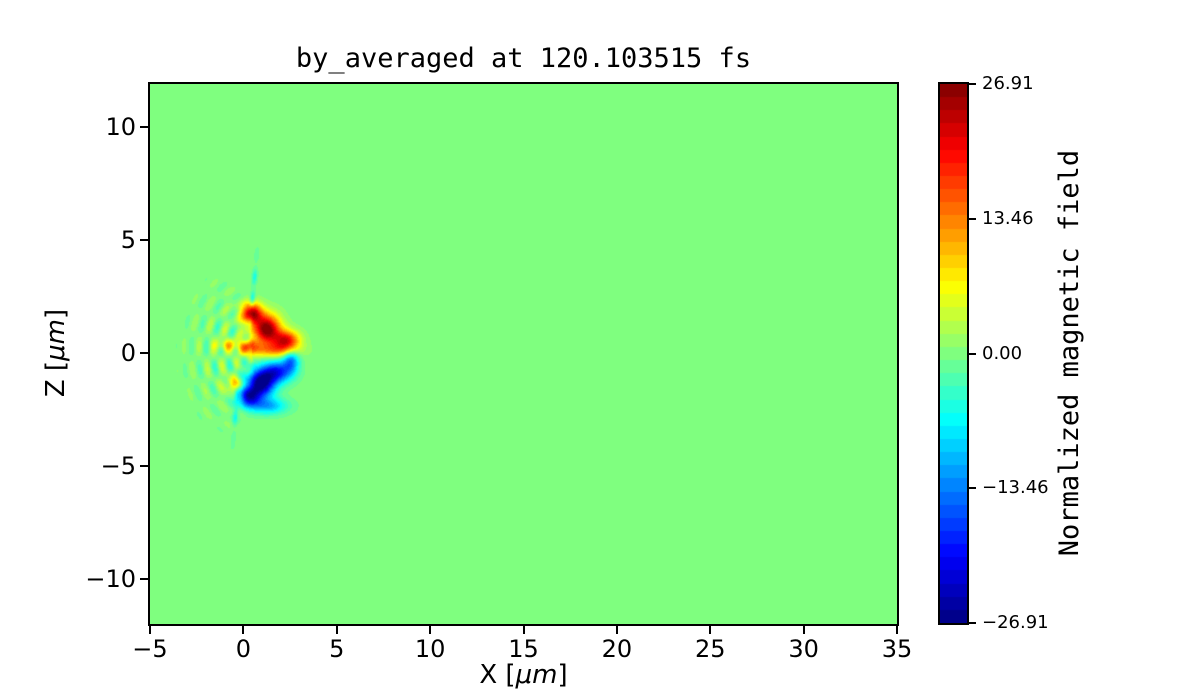  I want to click on x-tick-label: 25, so click(710, 649).